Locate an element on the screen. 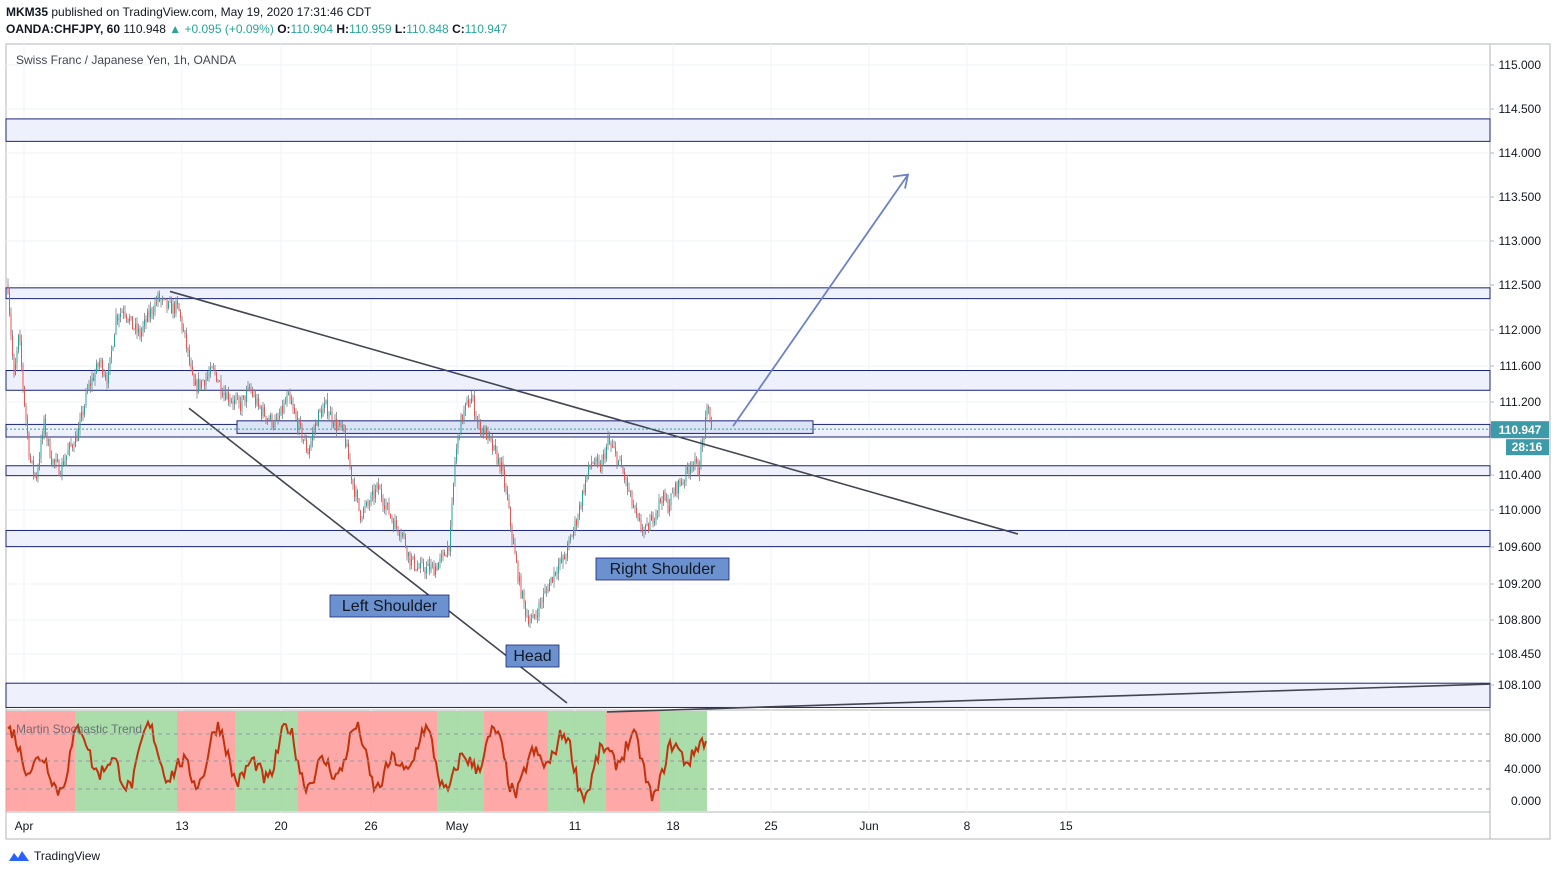  price-tick-label: 109.600 is located at coordinates (1520, 547).